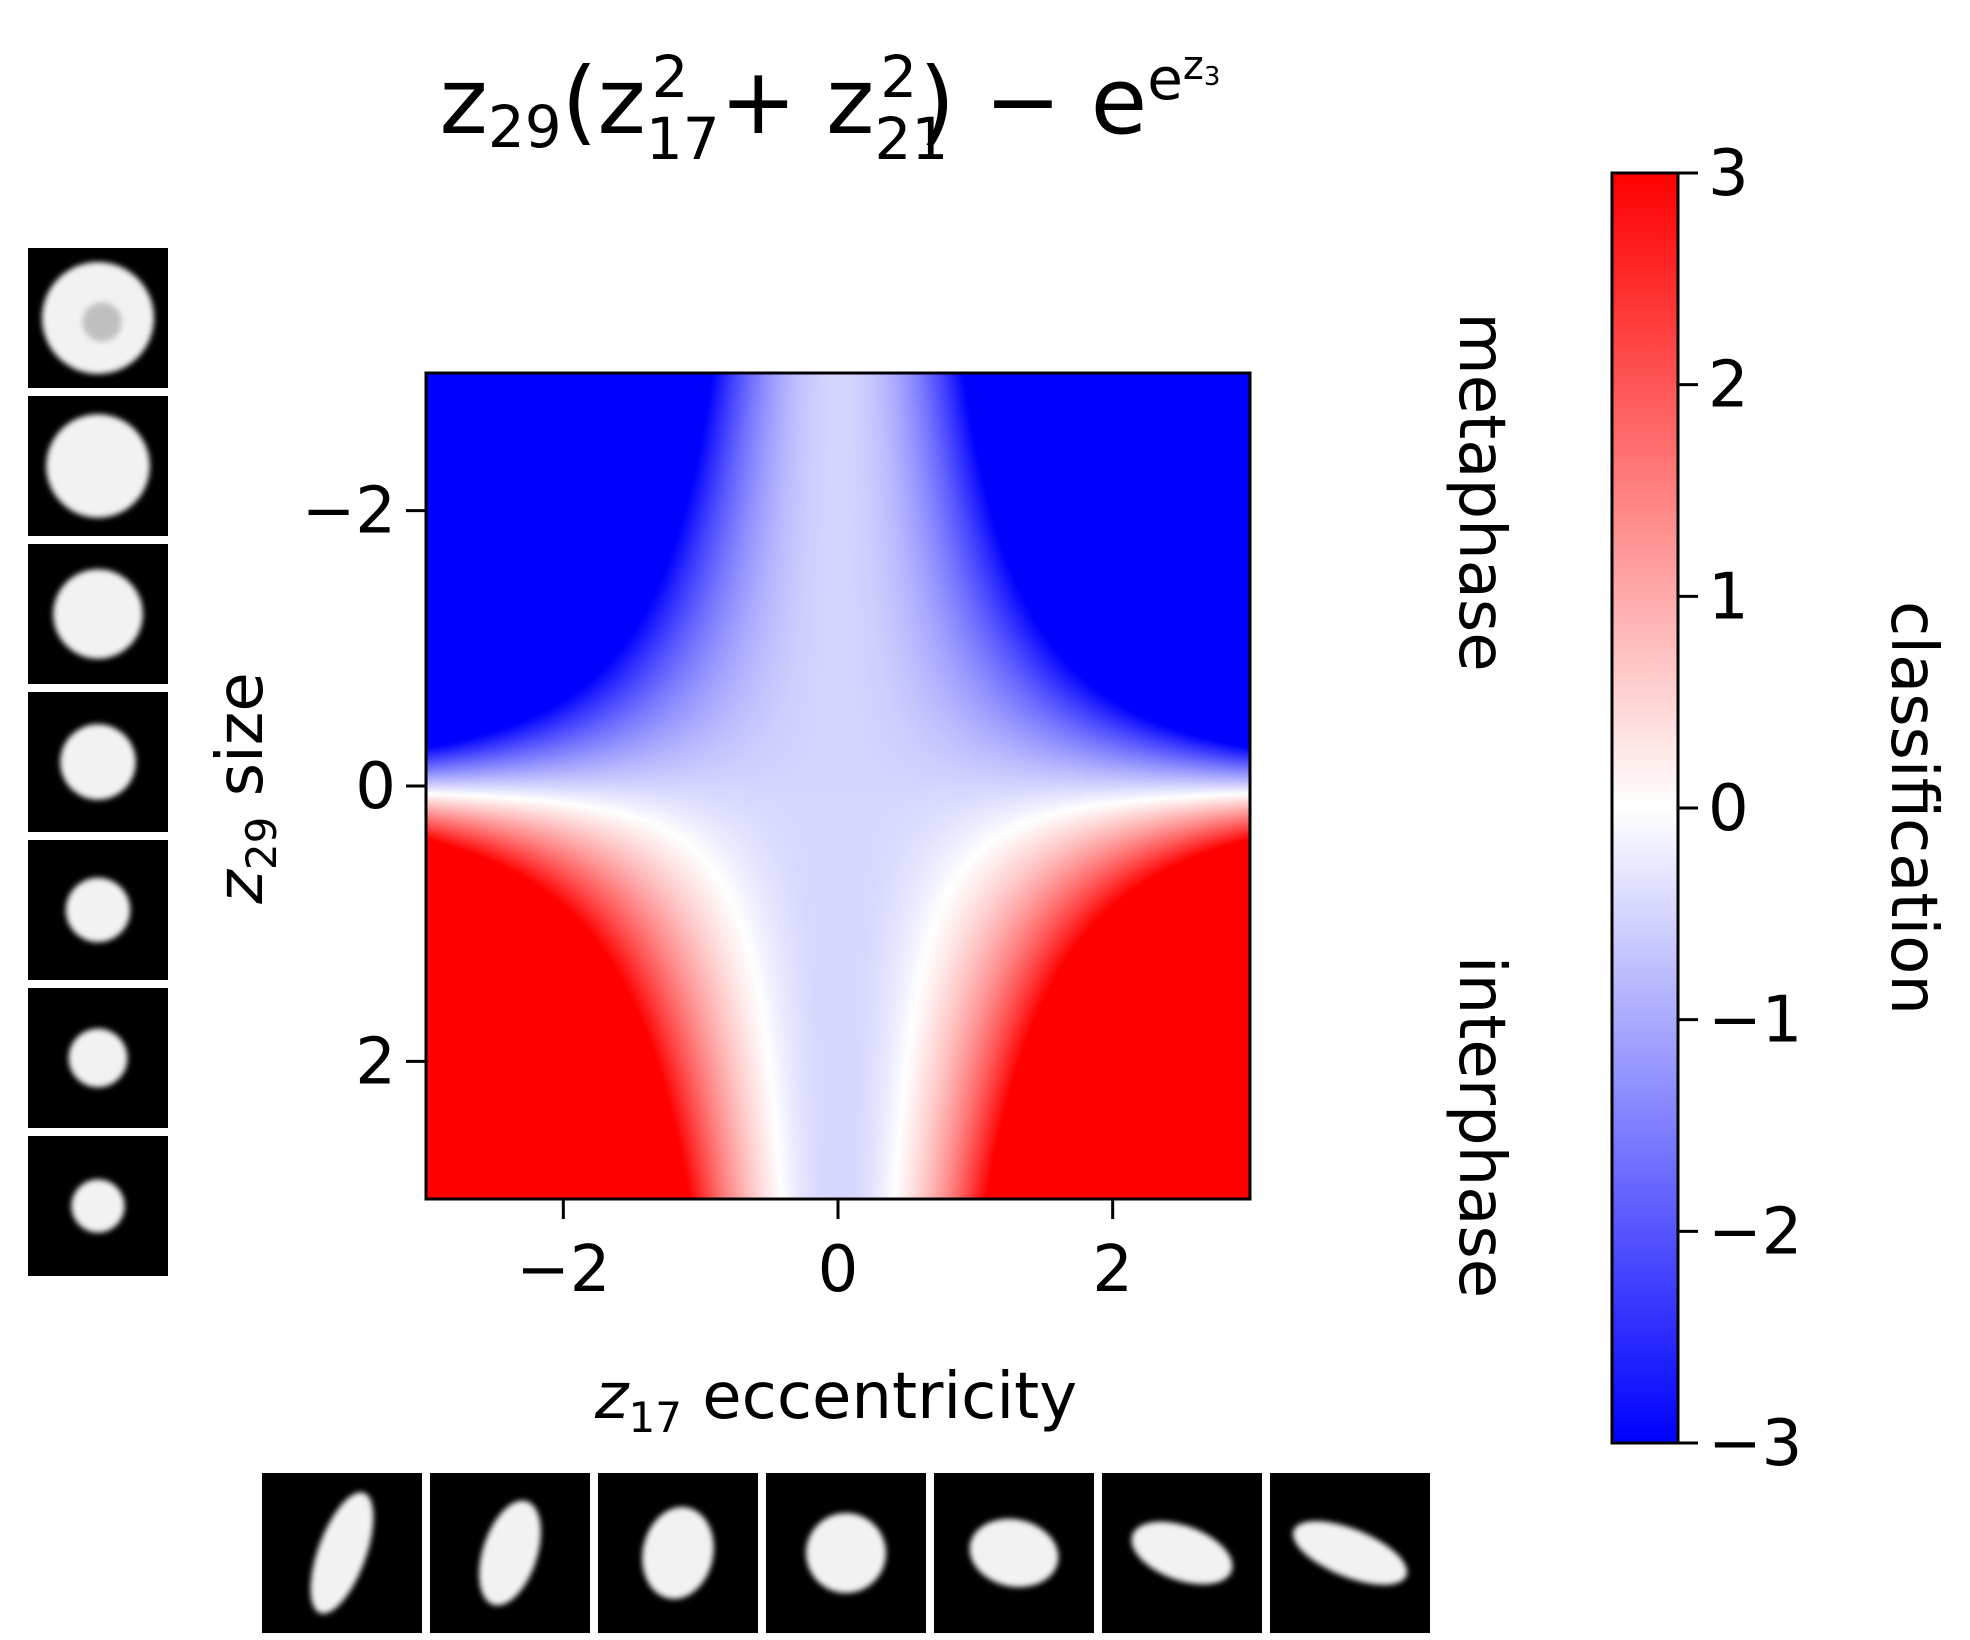  I want to click on colorbar-tick-label: 3, so click(1728, 174).